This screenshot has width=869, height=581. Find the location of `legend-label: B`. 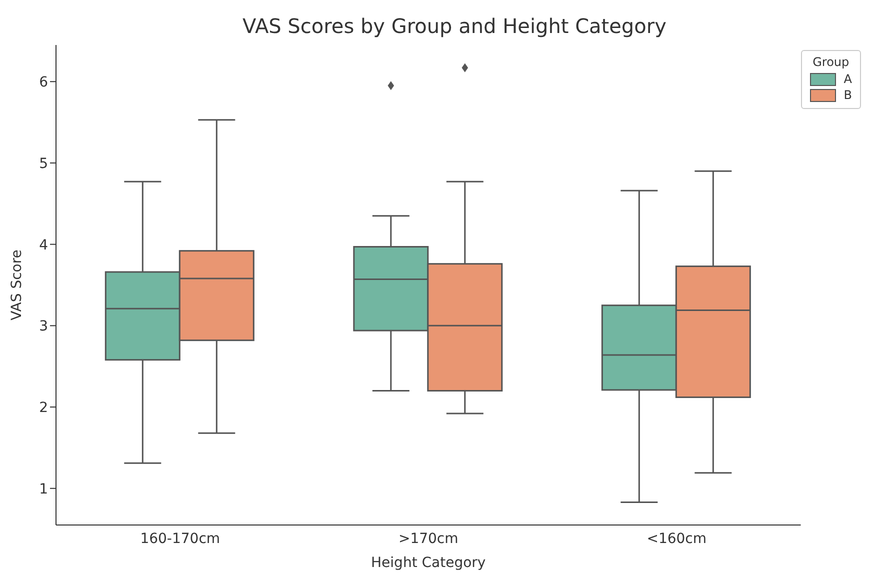

legend-label: B is located at coordinates (848, 95).